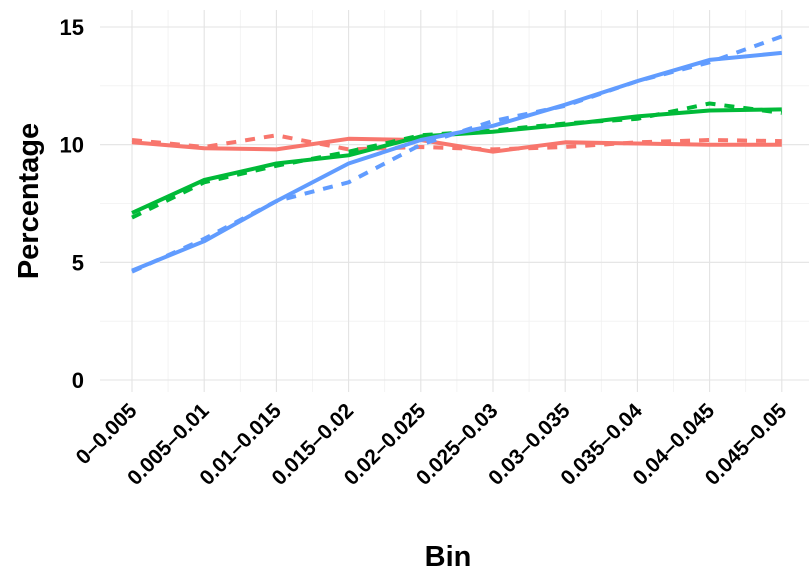 The image size is (809, 573). I want to click on y-tick-labels: 0 5 10 15, so click(72, 204).